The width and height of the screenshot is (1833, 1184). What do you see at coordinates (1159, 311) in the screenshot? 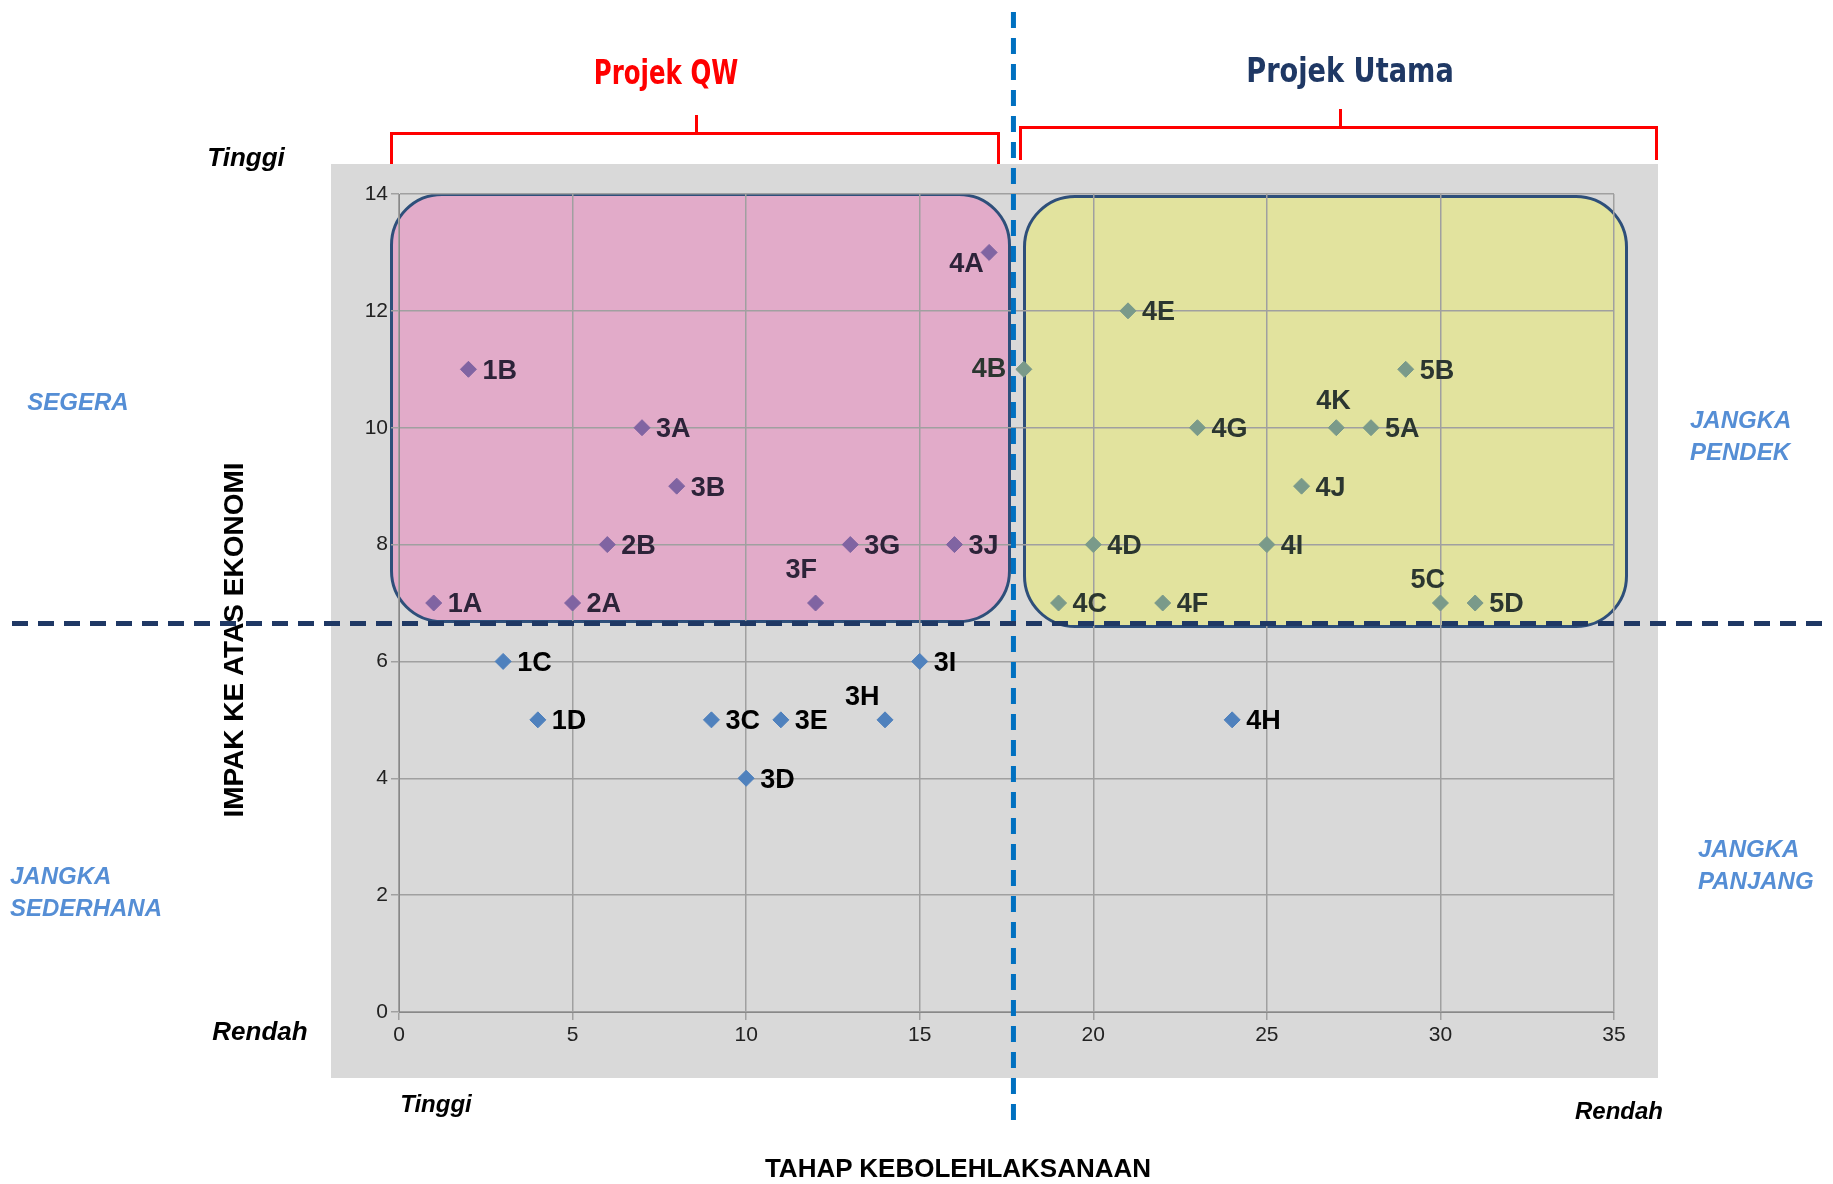
I see `annotation: 4E` at bounding box center [1159, 311].